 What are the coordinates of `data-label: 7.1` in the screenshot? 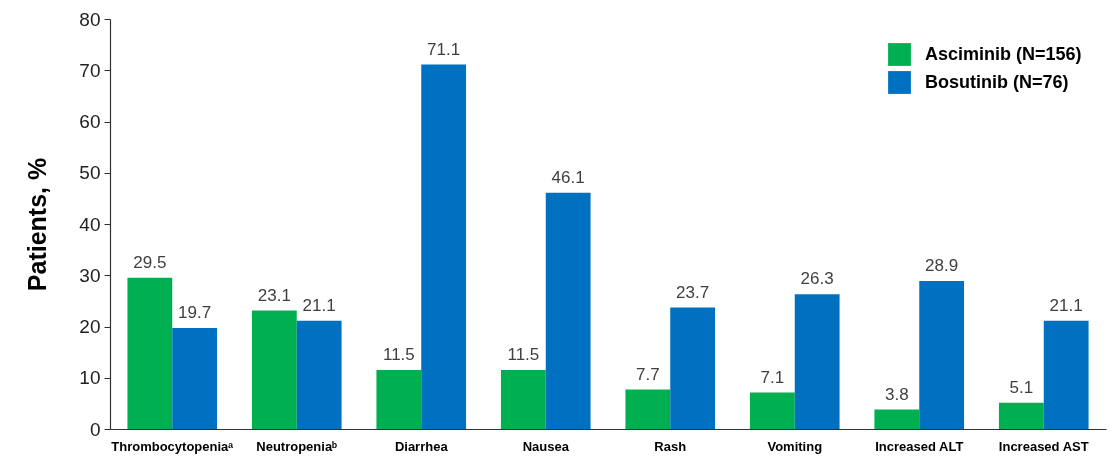 It's located at (772, 377).